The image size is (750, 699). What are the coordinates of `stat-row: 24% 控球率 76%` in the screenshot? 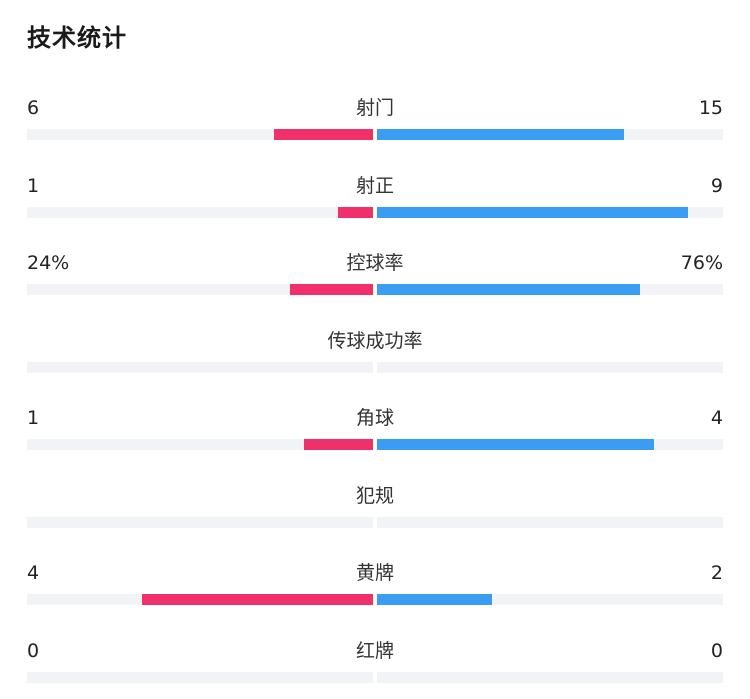 It's located at (375, 281).